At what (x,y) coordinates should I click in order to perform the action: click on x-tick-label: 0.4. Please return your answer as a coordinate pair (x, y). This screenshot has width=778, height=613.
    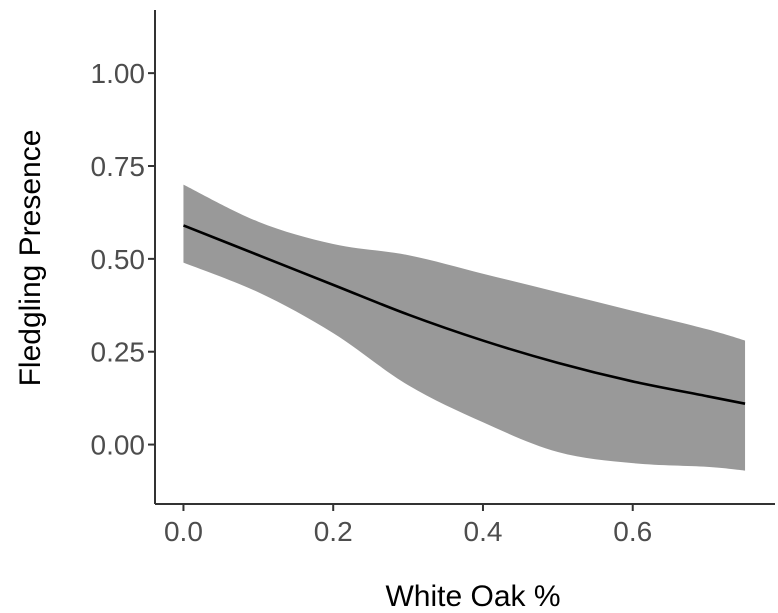
    Looking at the image, I should click on (483, 531).